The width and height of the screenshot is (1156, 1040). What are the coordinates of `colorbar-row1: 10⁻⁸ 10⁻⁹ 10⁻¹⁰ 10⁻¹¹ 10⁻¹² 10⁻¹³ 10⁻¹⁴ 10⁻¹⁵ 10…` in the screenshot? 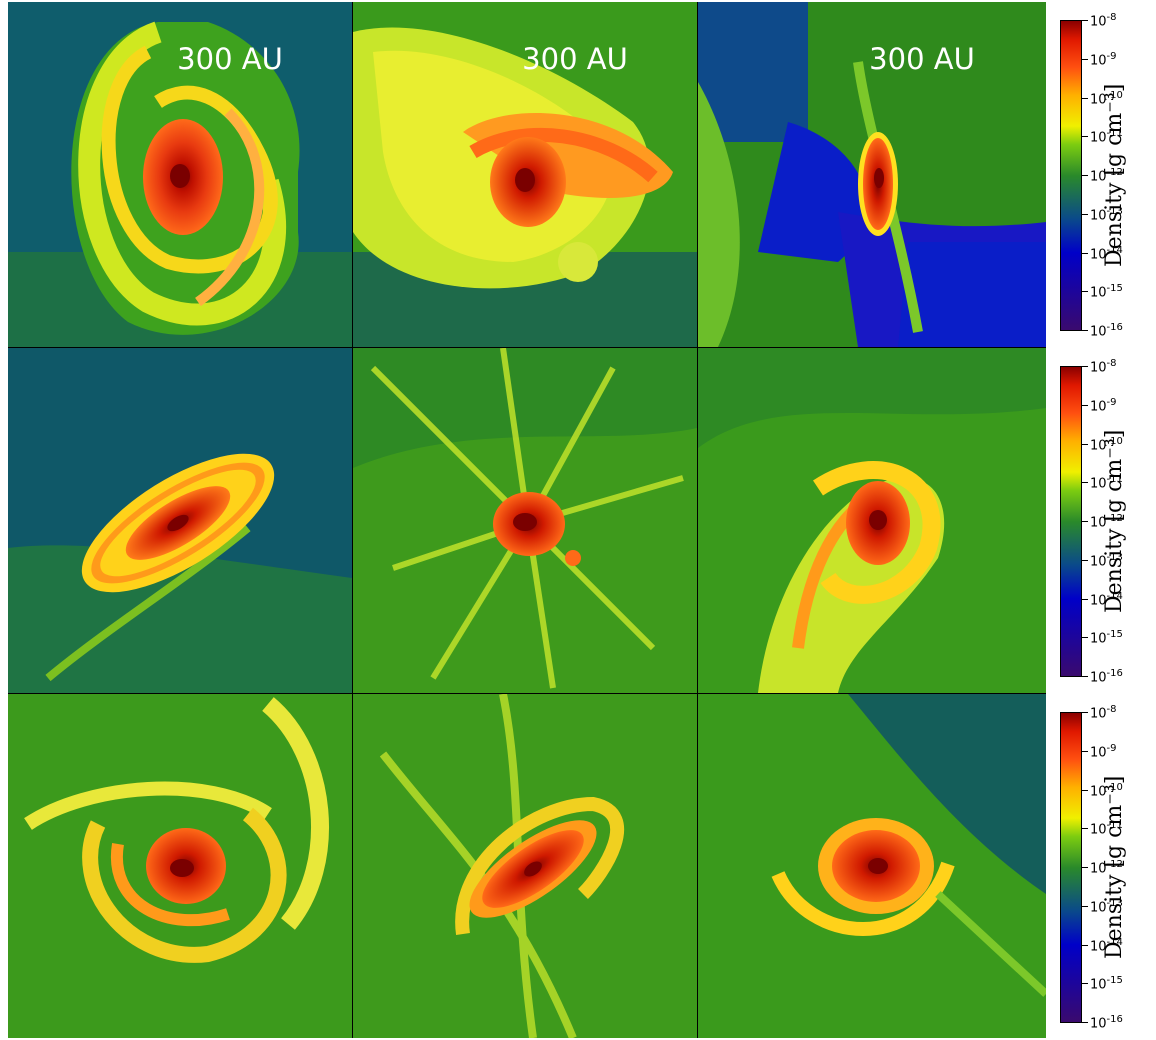 It's located at (1091, 175).